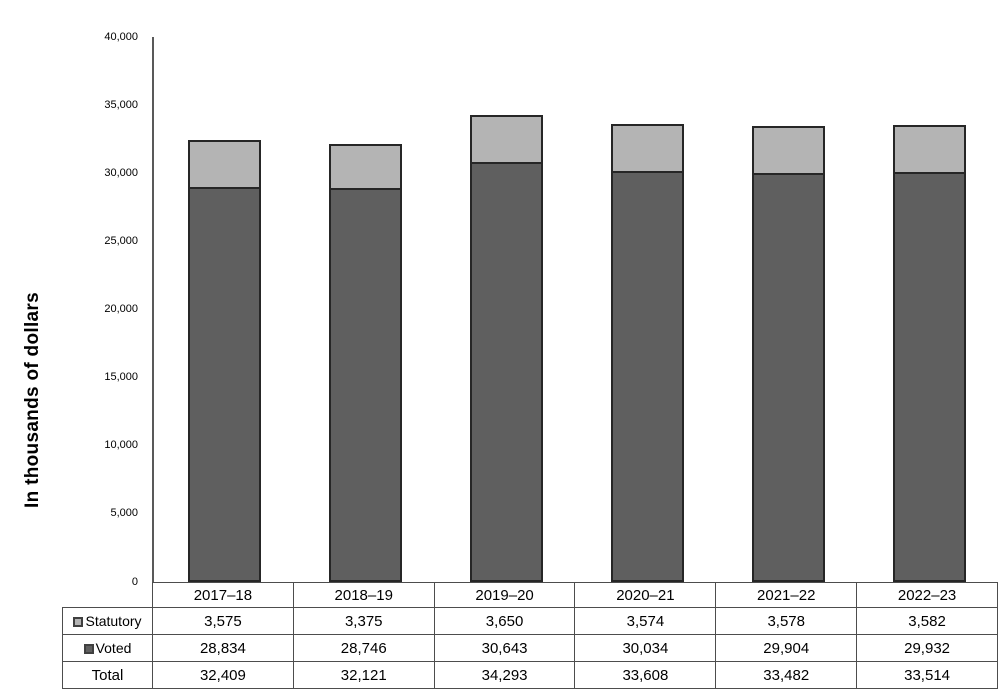  Describe the element at coordinates (927, 621) in the screenshot. I see `value-cell-statutory: 3,582` at that location.